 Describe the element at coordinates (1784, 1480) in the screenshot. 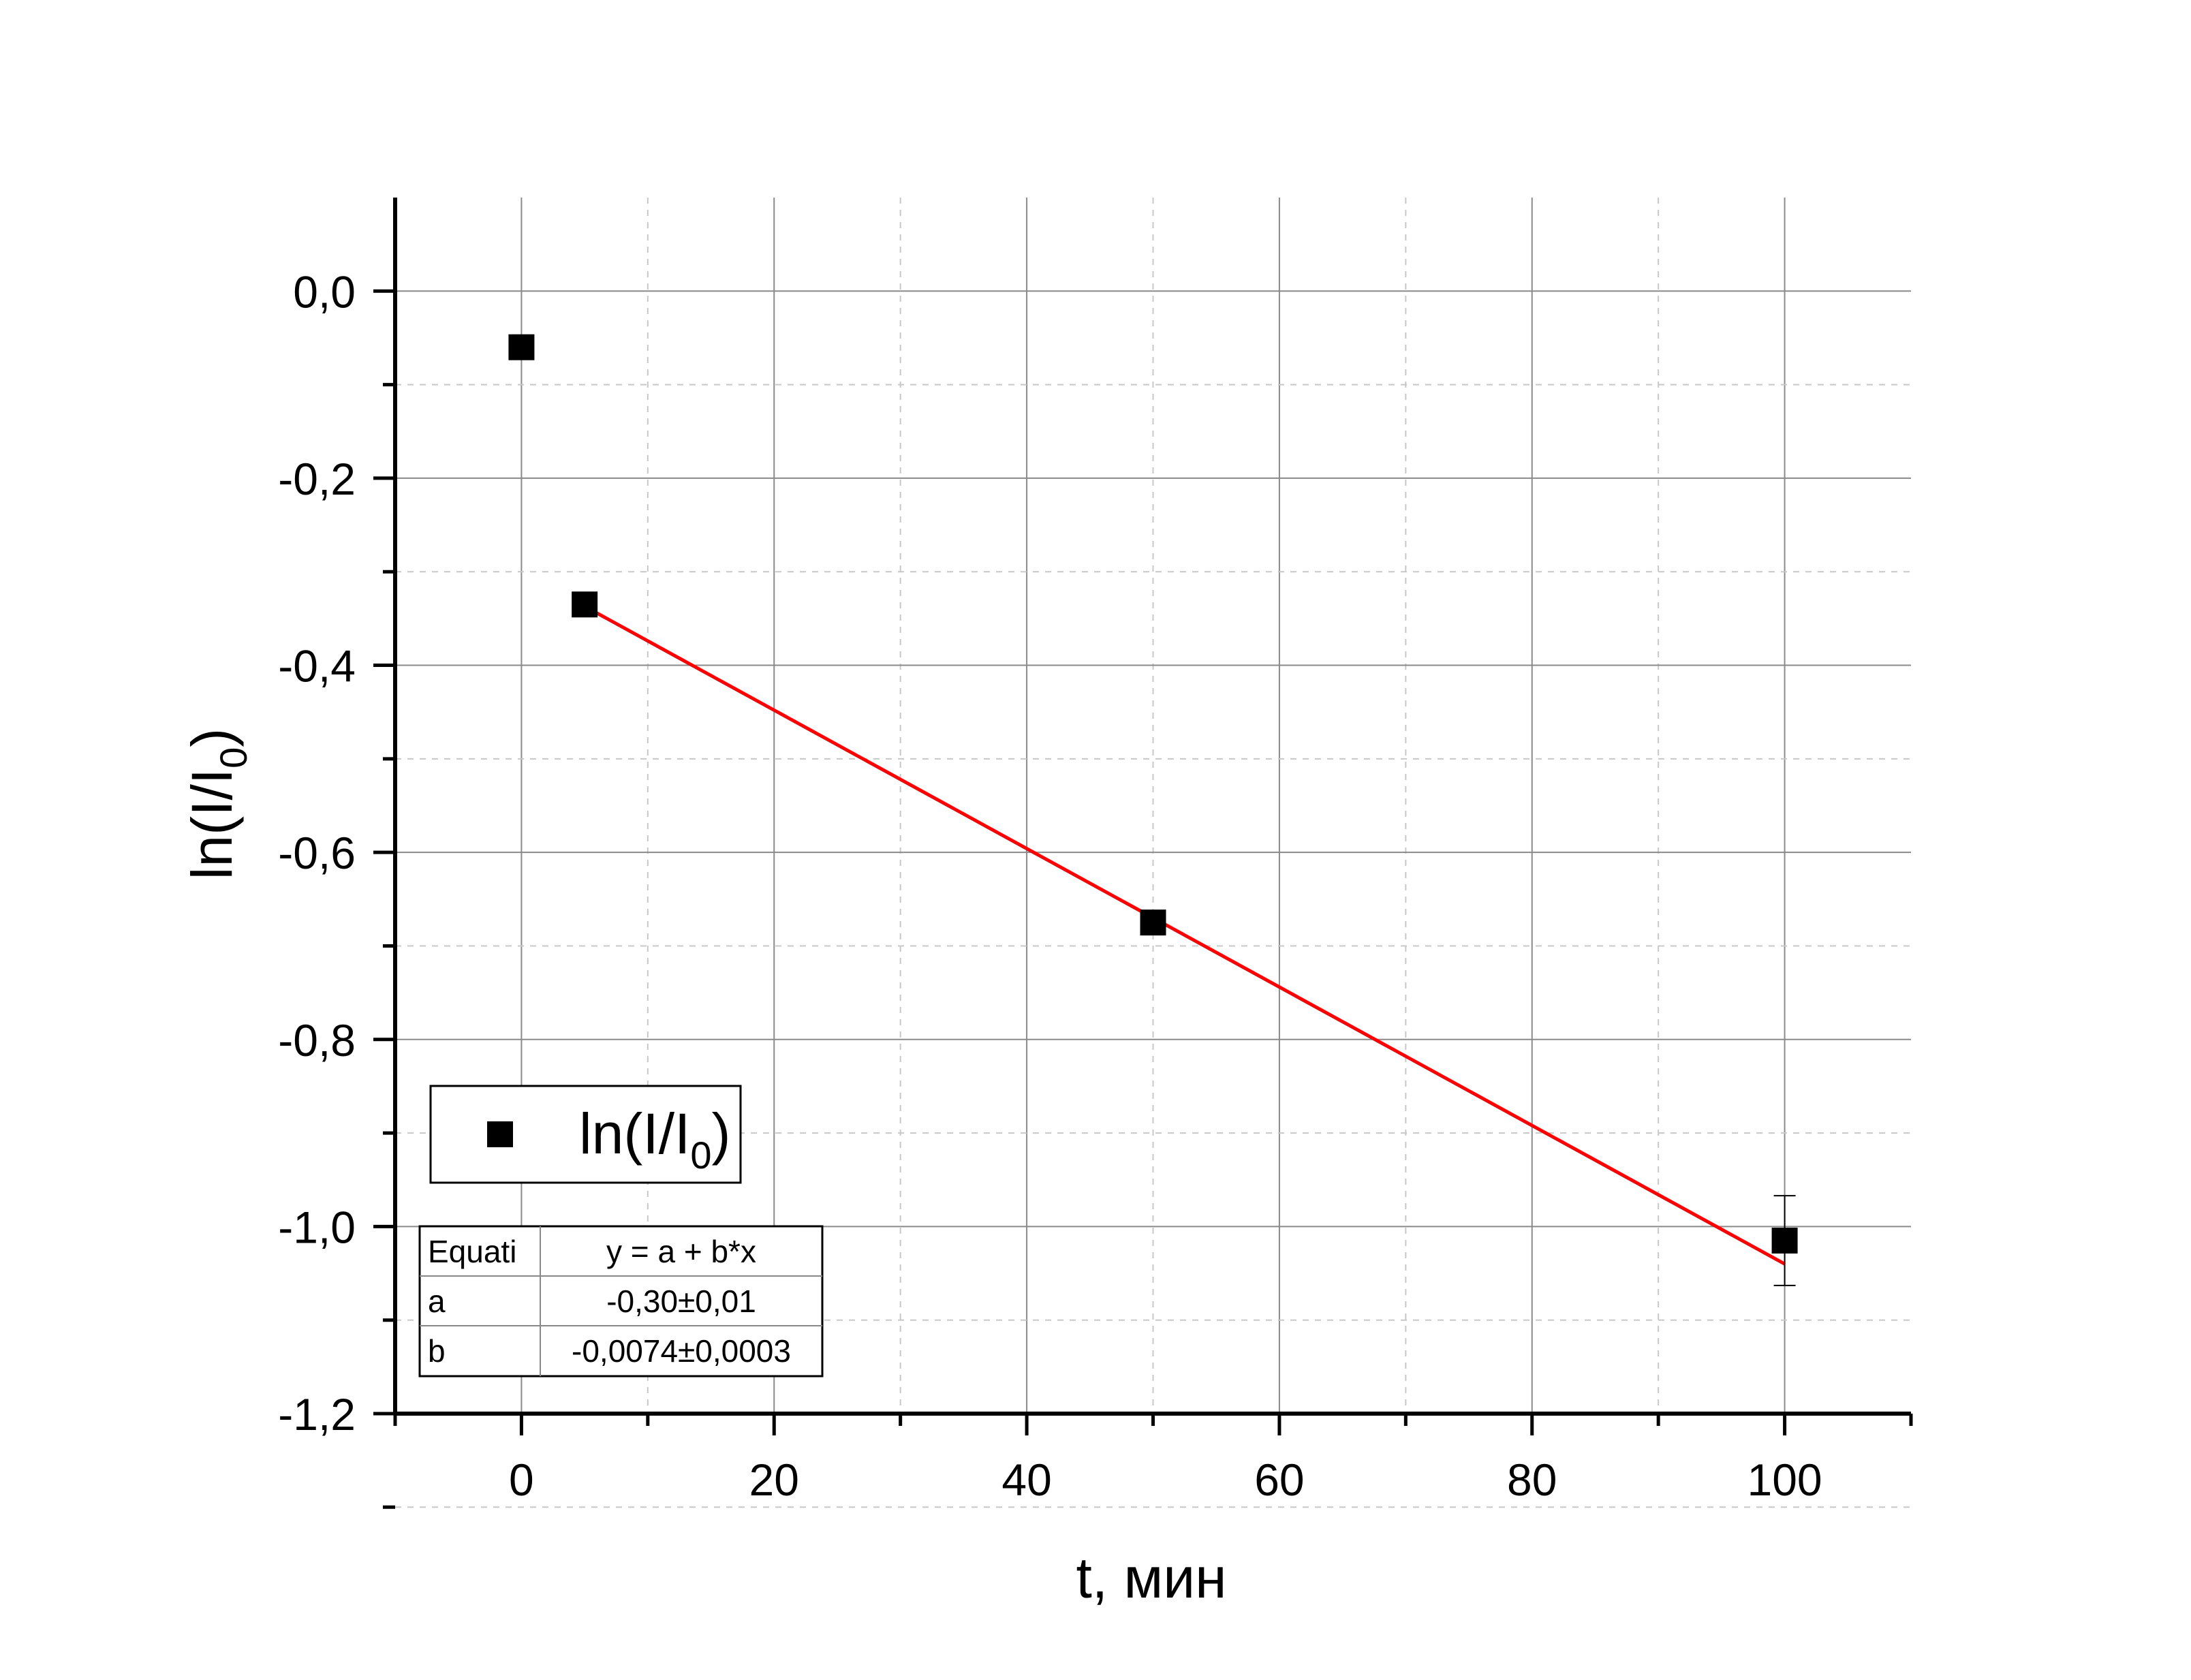

I see `x-tick-label: 100` at that location.